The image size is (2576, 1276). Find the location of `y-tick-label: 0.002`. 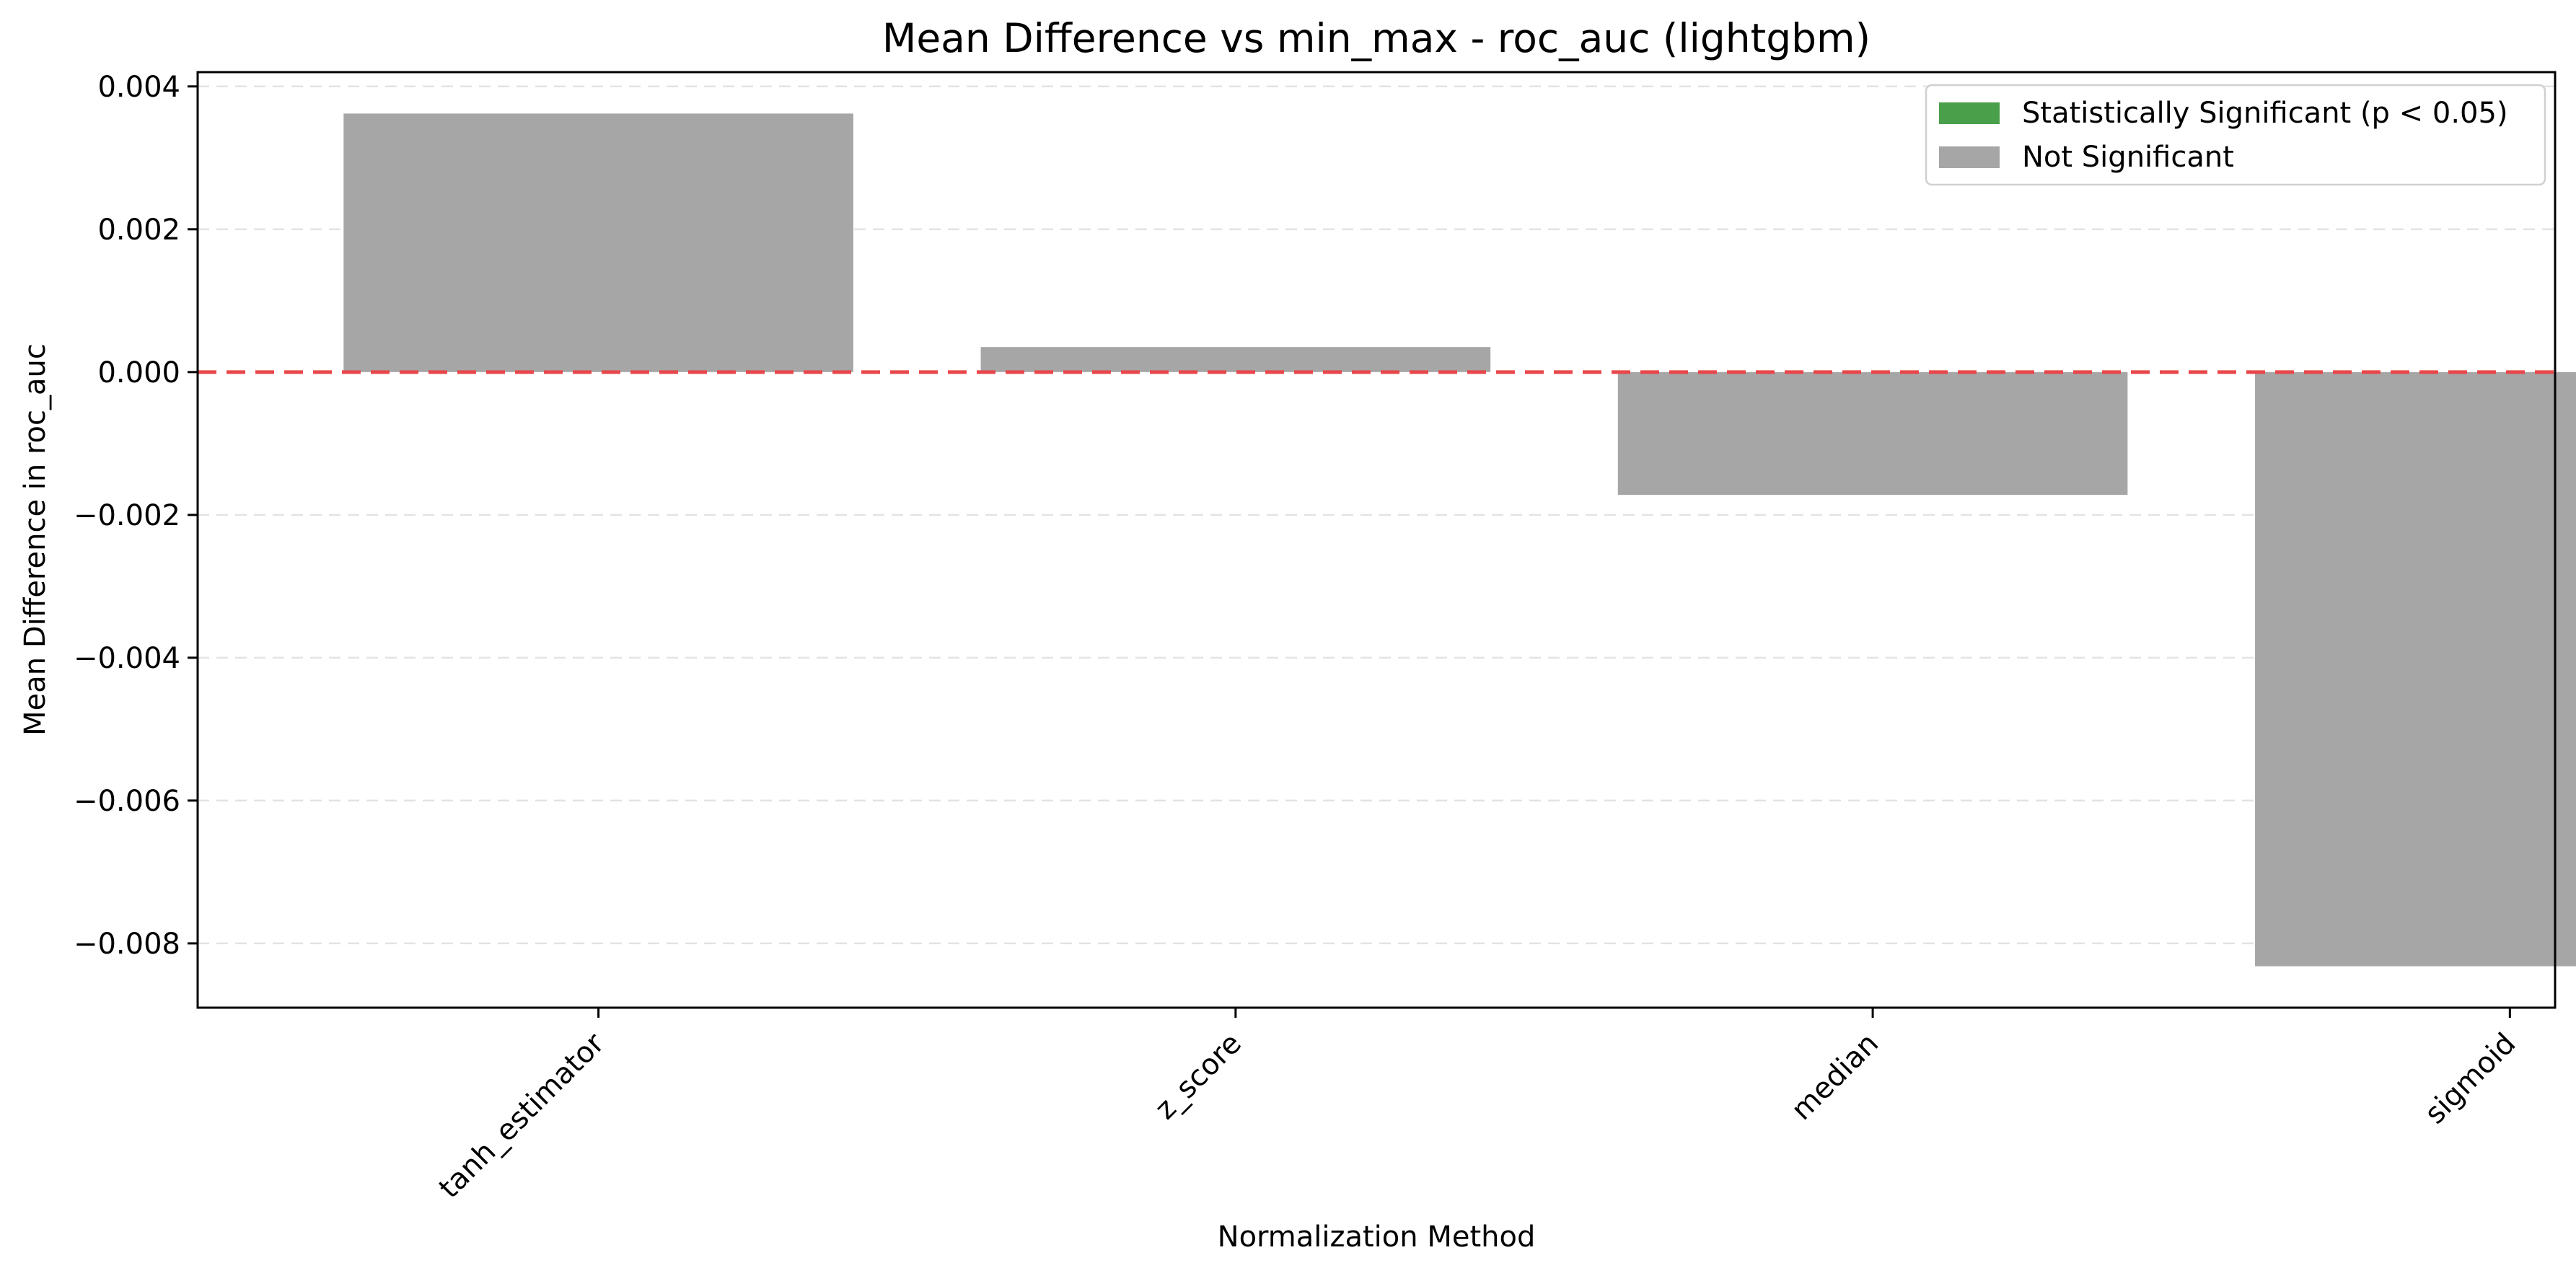

y-tick-label: 0.002 is located at coordinates (138, 230).